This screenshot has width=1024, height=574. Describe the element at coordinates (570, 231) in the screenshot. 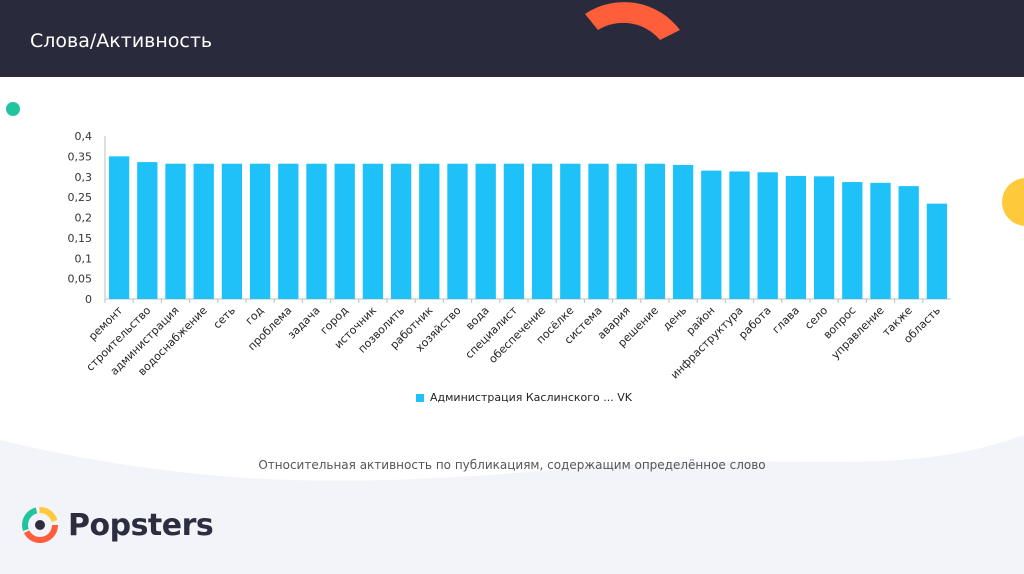

I see `bar-посёлке` at that location.